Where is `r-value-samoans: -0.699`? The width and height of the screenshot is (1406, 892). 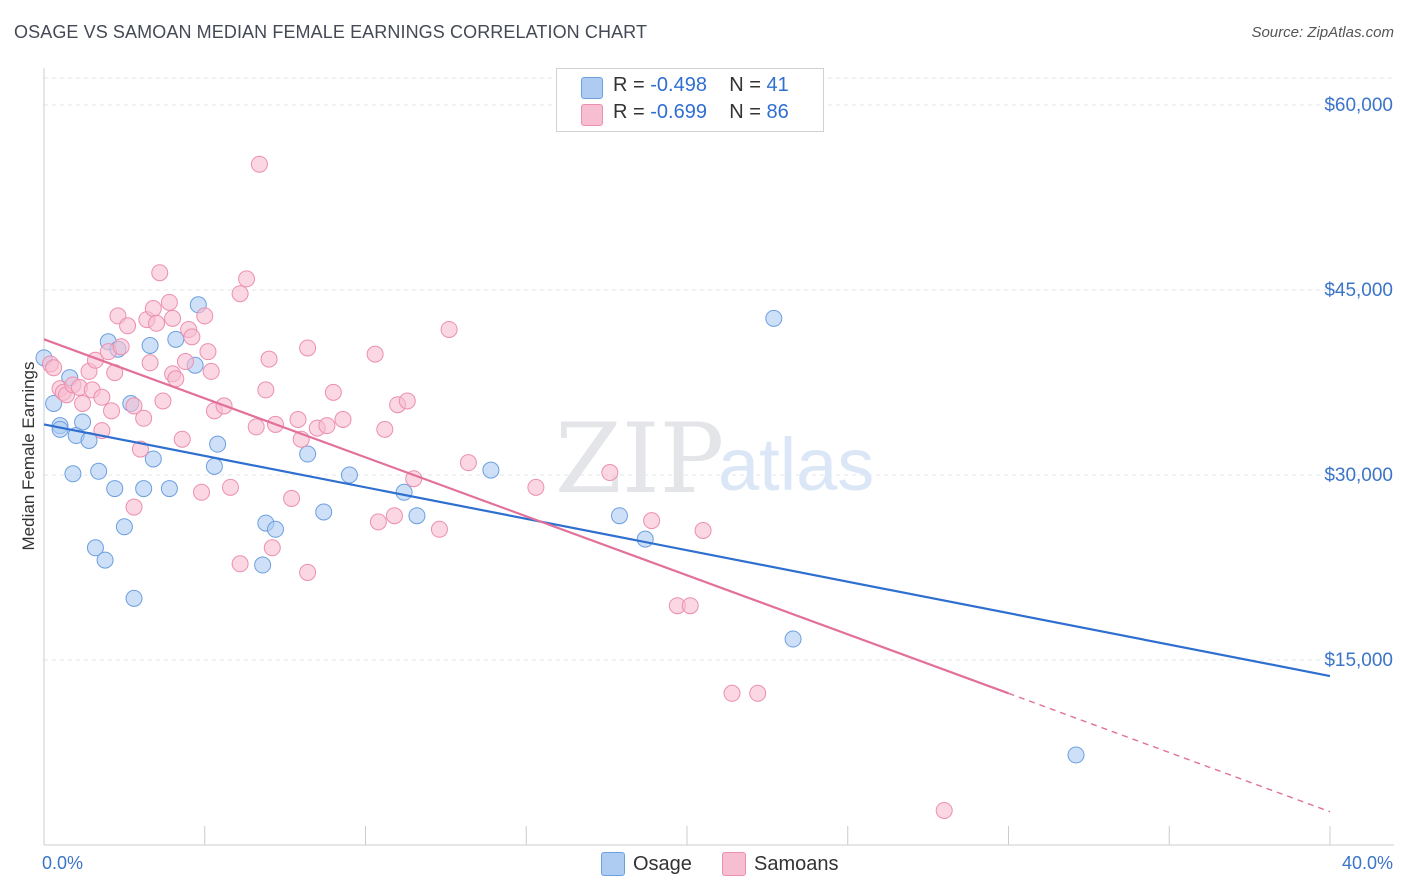
r-value-samoans: -0.699 is located at coordinates (678, 112).